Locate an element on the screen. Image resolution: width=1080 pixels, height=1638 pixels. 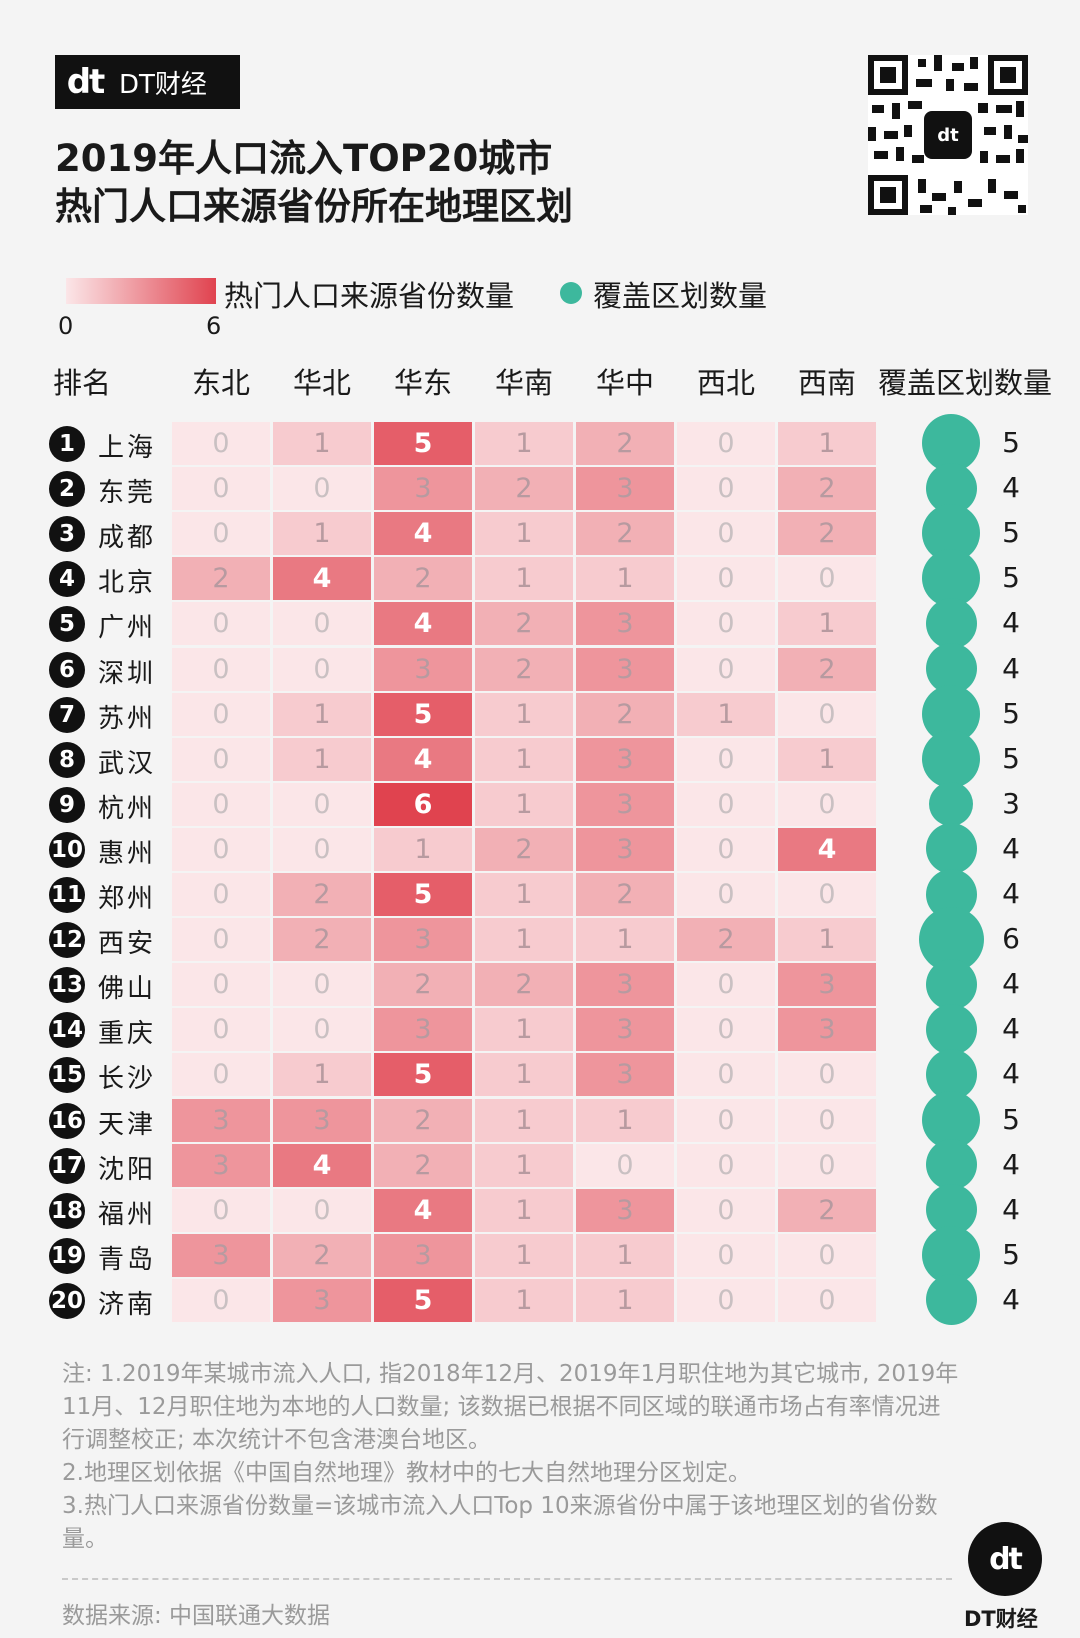
city-label: 沈阳 is located at coordinates (127, 1169).